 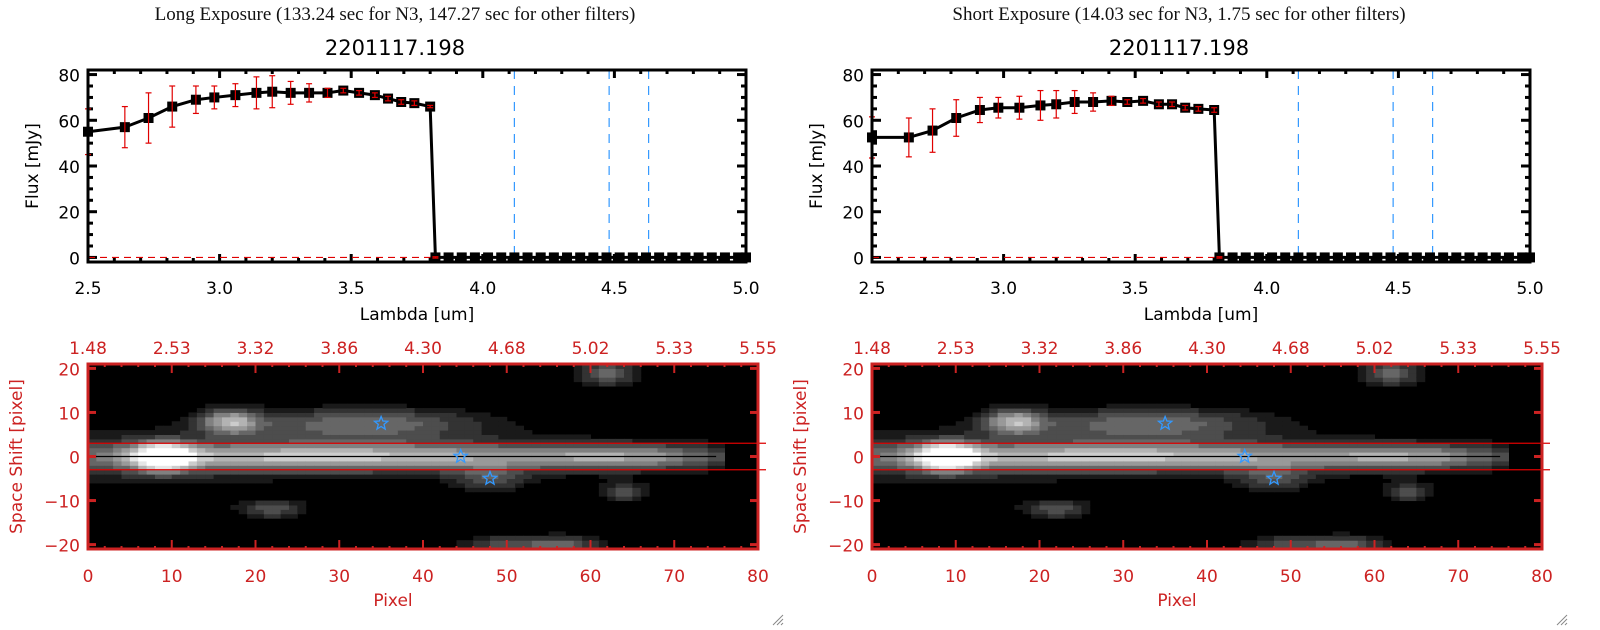 What do you see at coordinates (423, 456) in the screenshot?
I see `image-frame` at bounding box center [423, 456].